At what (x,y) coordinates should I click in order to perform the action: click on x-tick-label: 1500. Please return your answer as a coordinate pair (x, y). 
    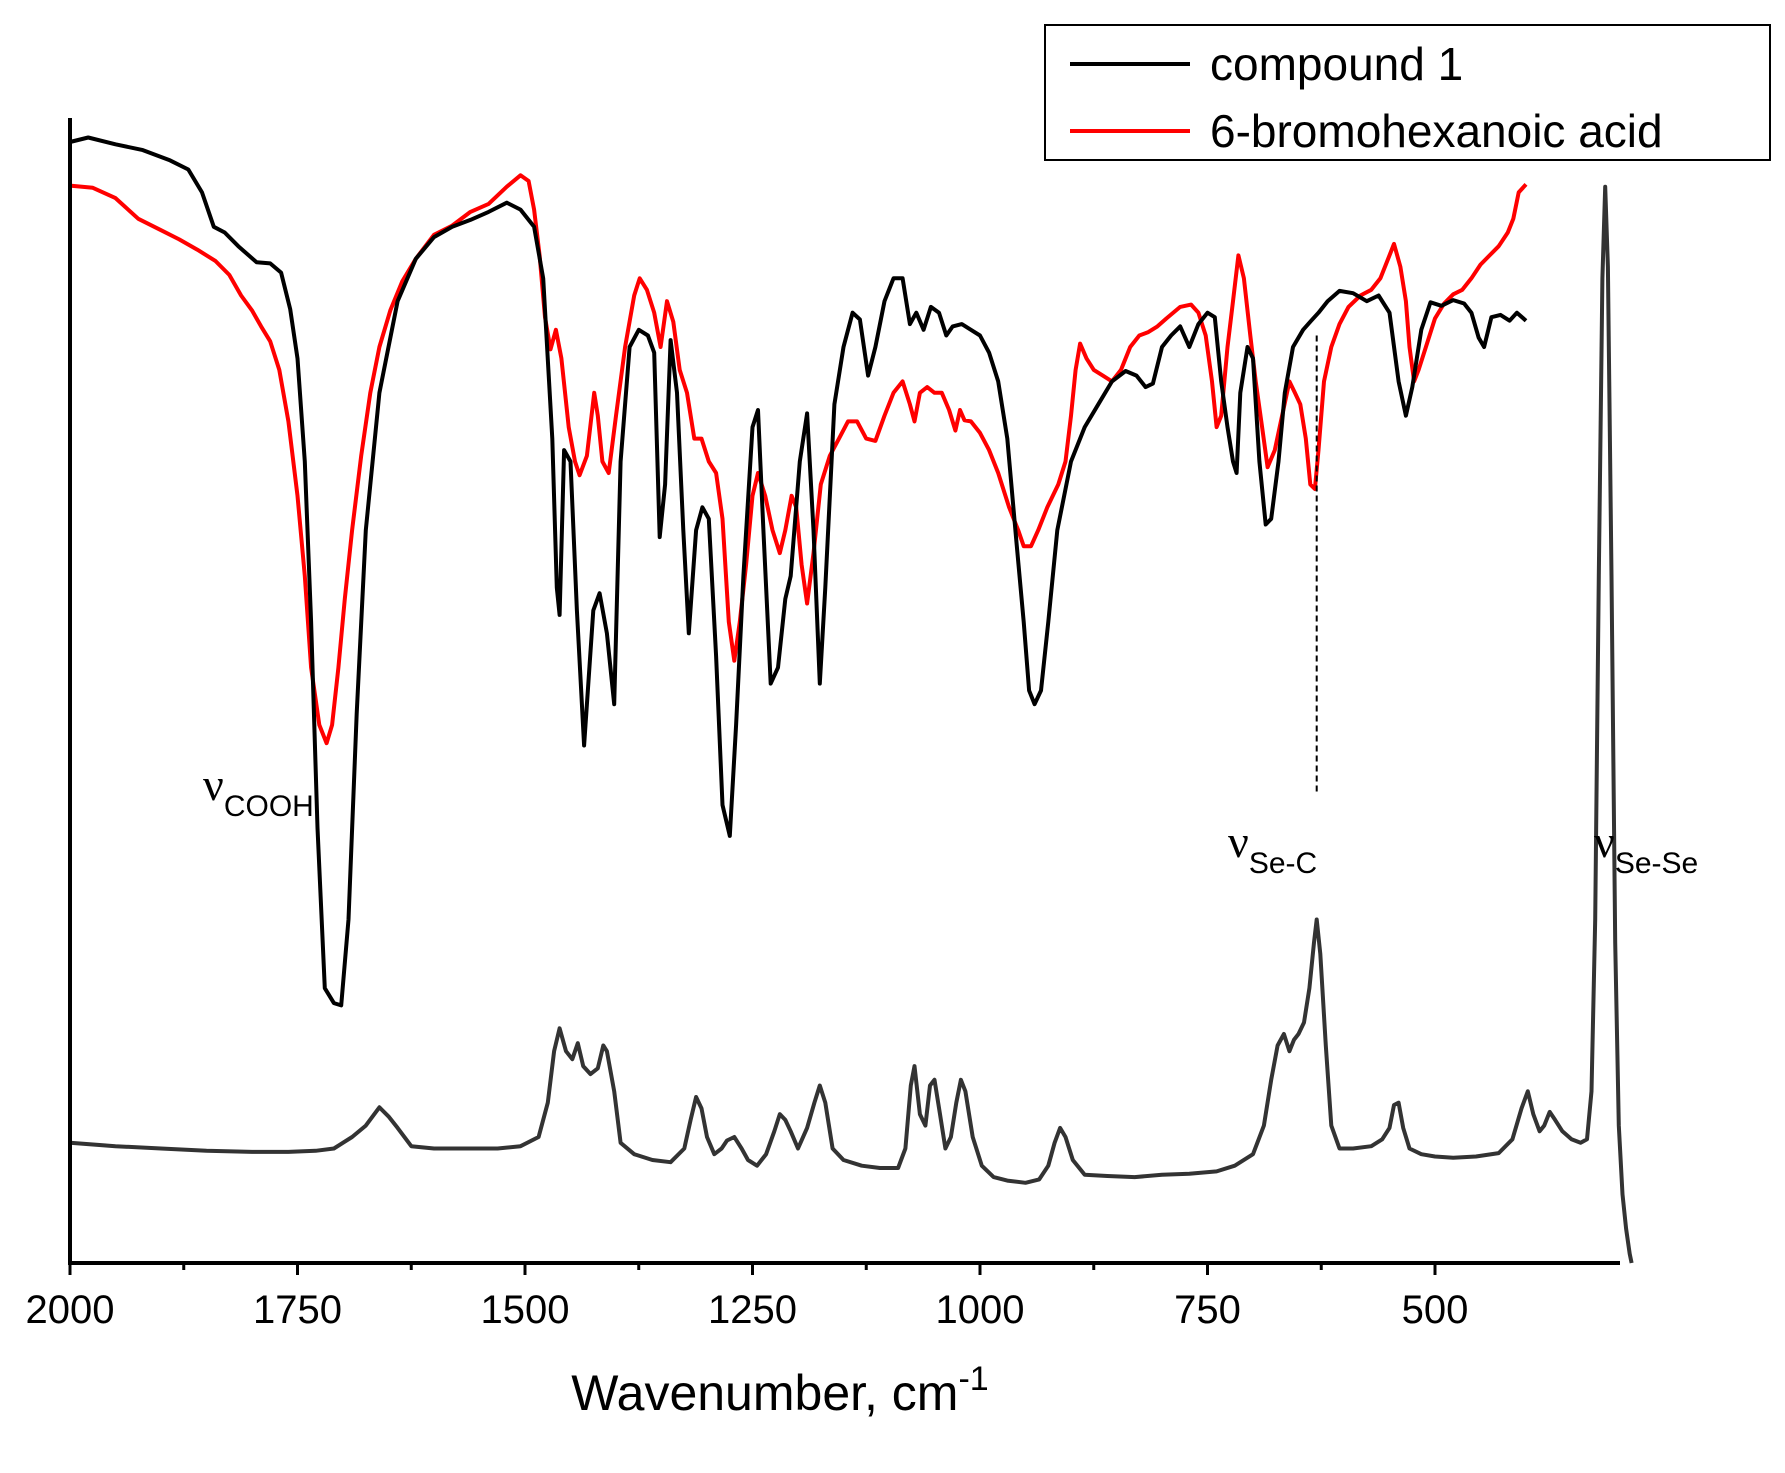
    Looking at the image, I should click on (525, 1310).